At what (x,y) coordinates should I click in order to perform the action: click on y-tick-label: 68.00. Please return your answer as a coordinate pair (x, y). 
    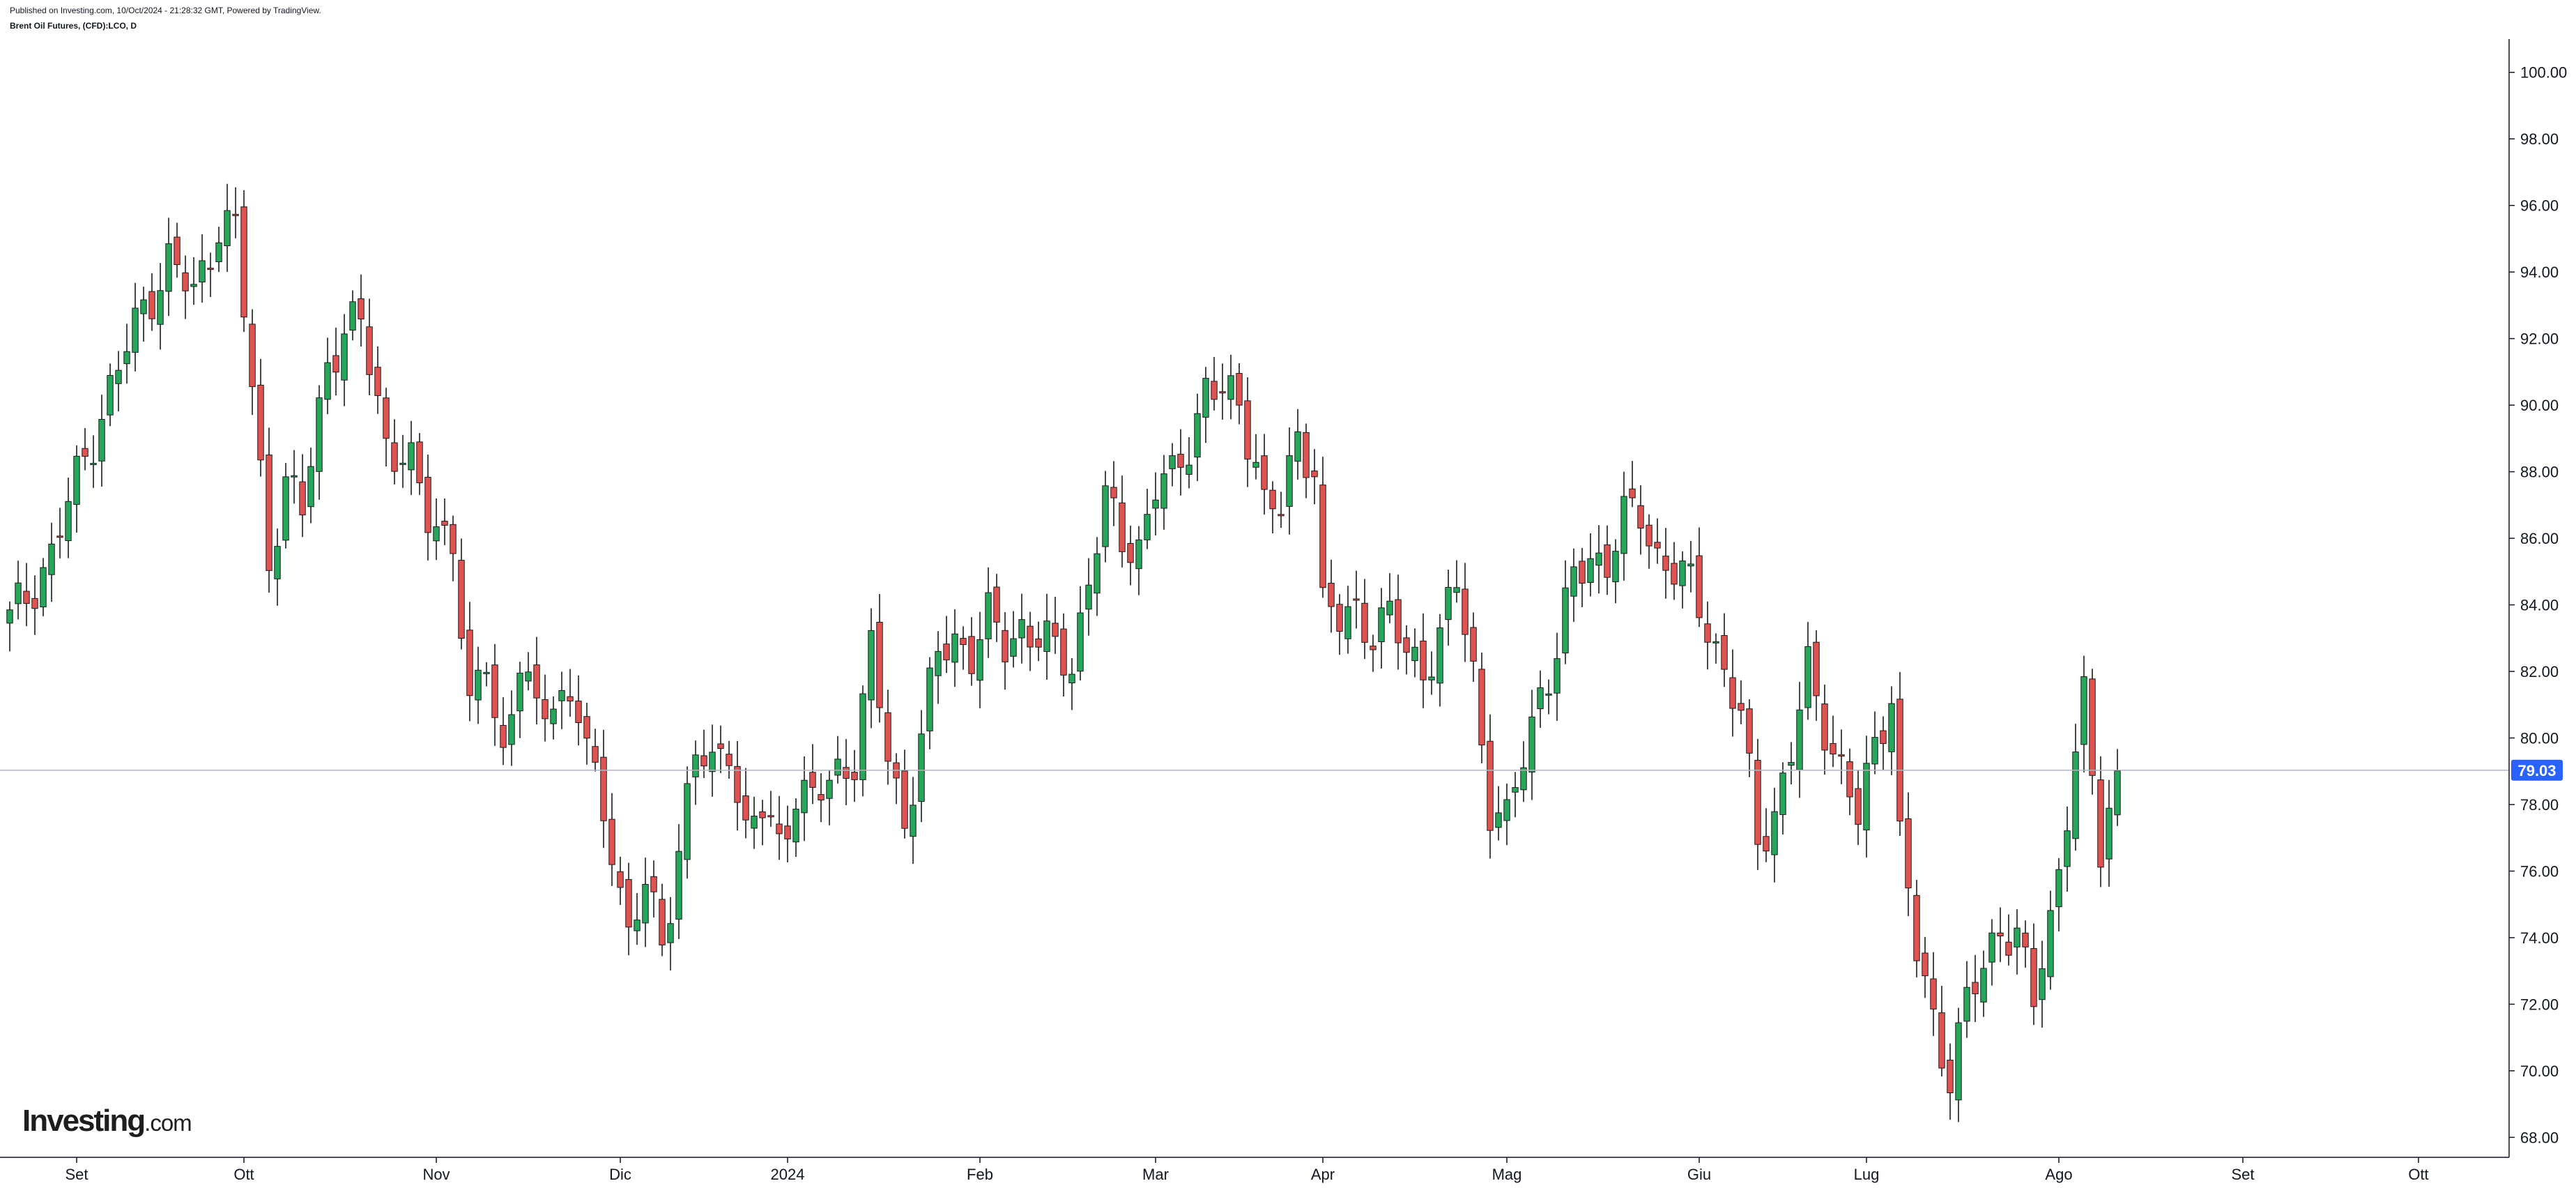
    Looking at the image, I should click on (2539, 1137).